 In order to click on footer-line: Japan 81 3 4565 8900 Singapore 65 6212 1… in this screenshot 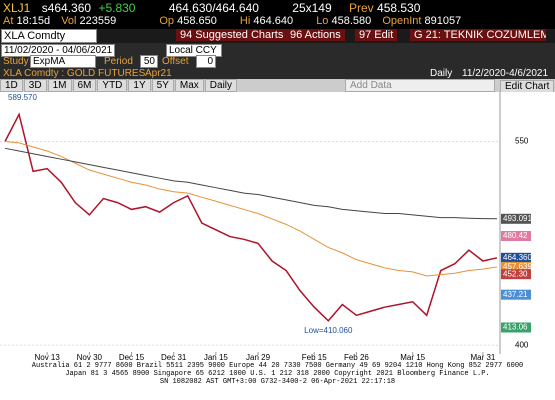, I will do `click(277, 374)`.